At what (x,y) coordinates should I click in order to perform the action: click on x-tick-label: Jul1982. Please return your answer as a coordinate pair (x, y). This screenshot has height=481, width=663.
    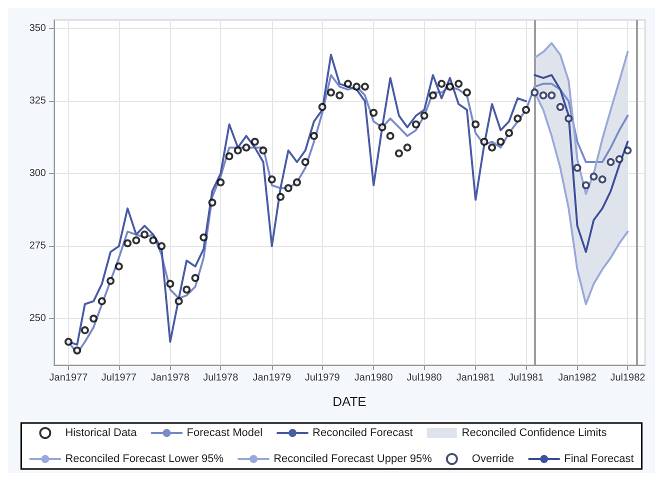
    Looking at the image, I should click on (628, 378).